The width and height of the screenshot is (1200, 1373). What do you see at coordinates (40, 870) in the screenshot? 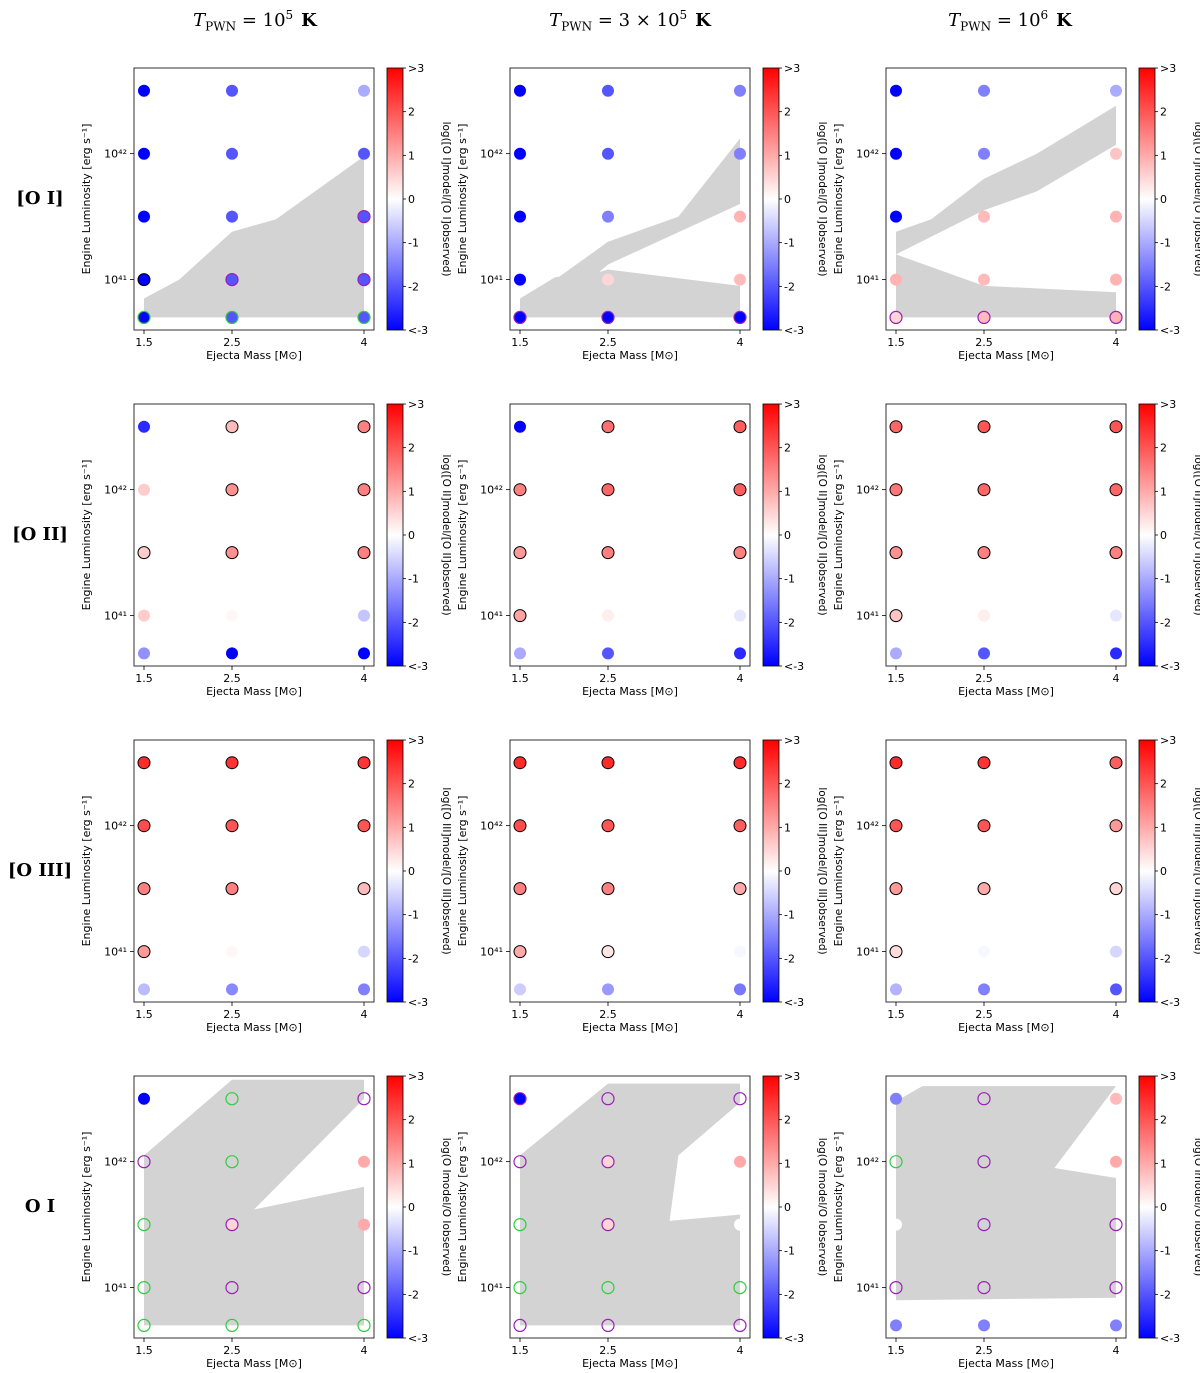
I see `row-label-oiii-forbidden: [O III]` at bounding box center [40, 870].